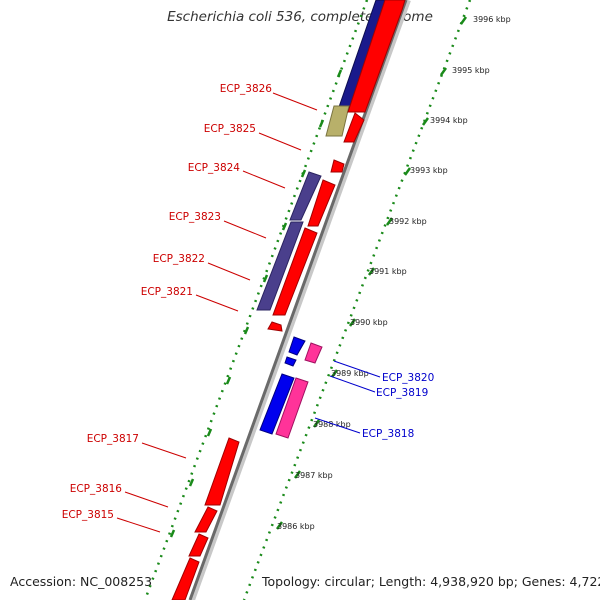 The image size is (600, 600). What do you see at coordinates (292, 408) in the screenshot?
I see `gene-ECP_3818-arrow` at bounding box center [292, 408].